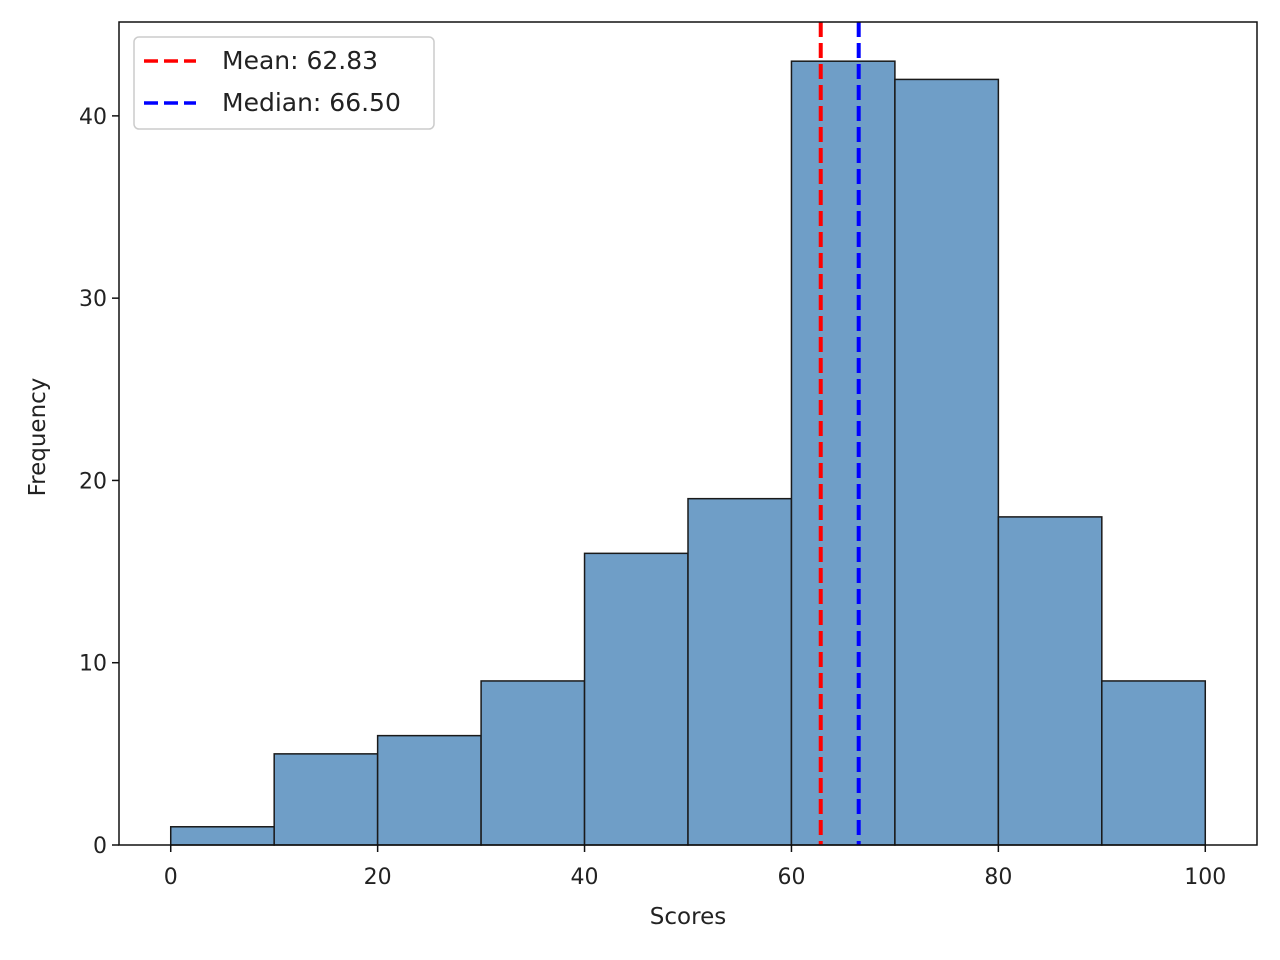  I want to click on y-tick-label: 30, so click(93, 299).